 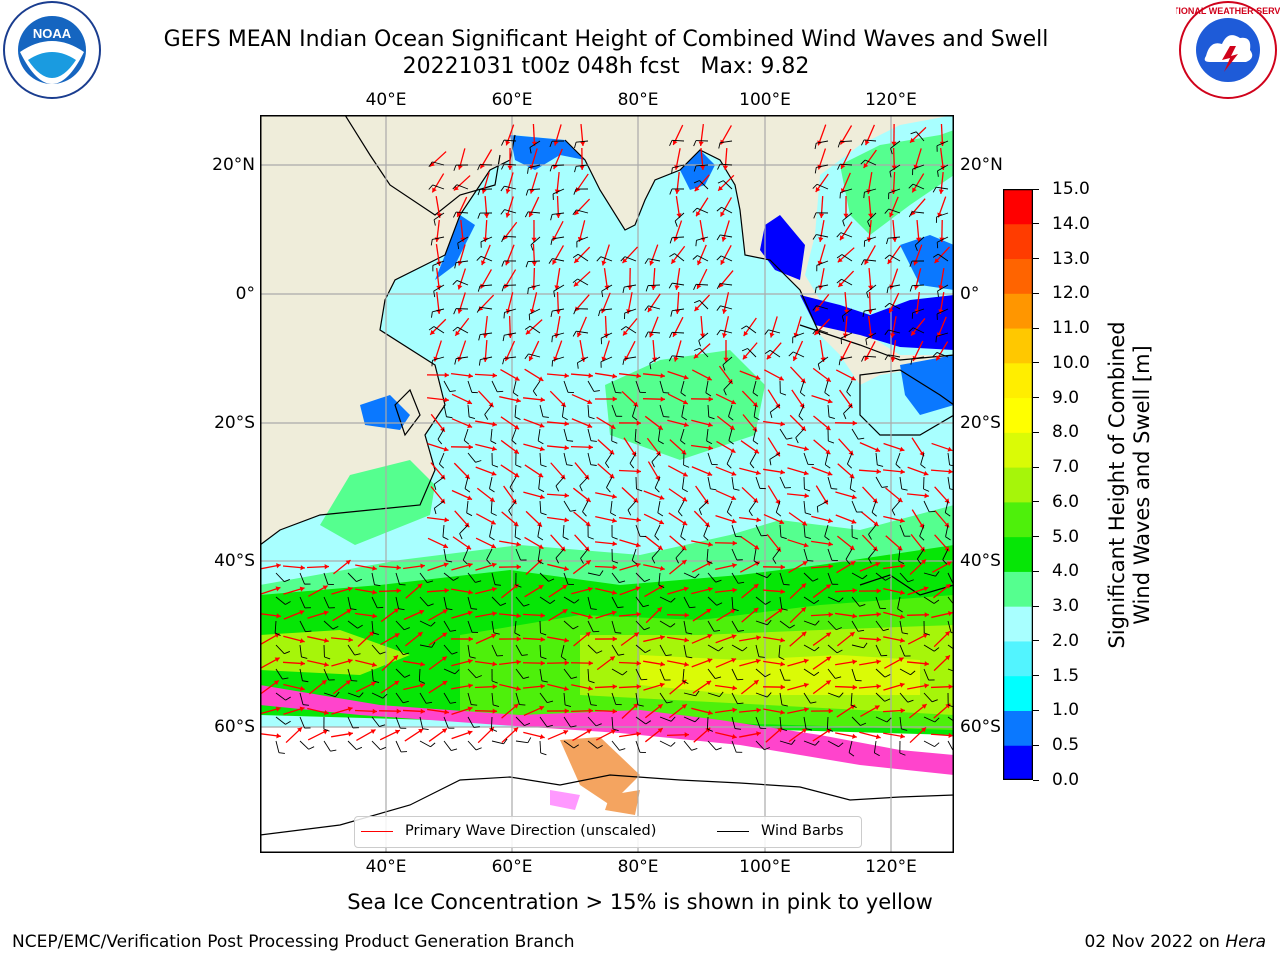 I want to click on lat-label-left: 20°N, so click(x=233, y=165).